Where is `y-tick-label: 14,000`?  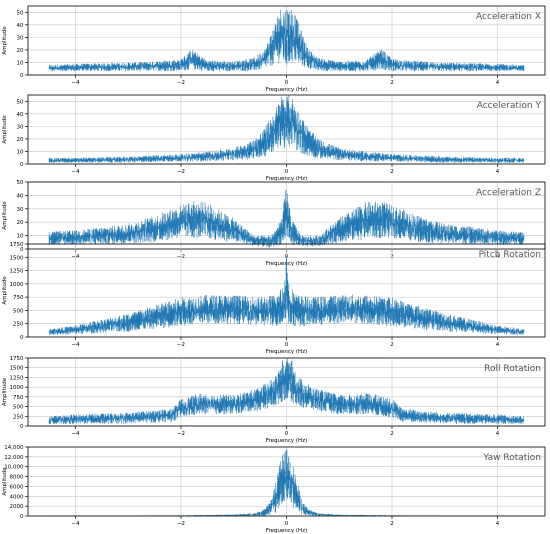 y-tick-label: 14,000 is located at coordinates (14, 448).